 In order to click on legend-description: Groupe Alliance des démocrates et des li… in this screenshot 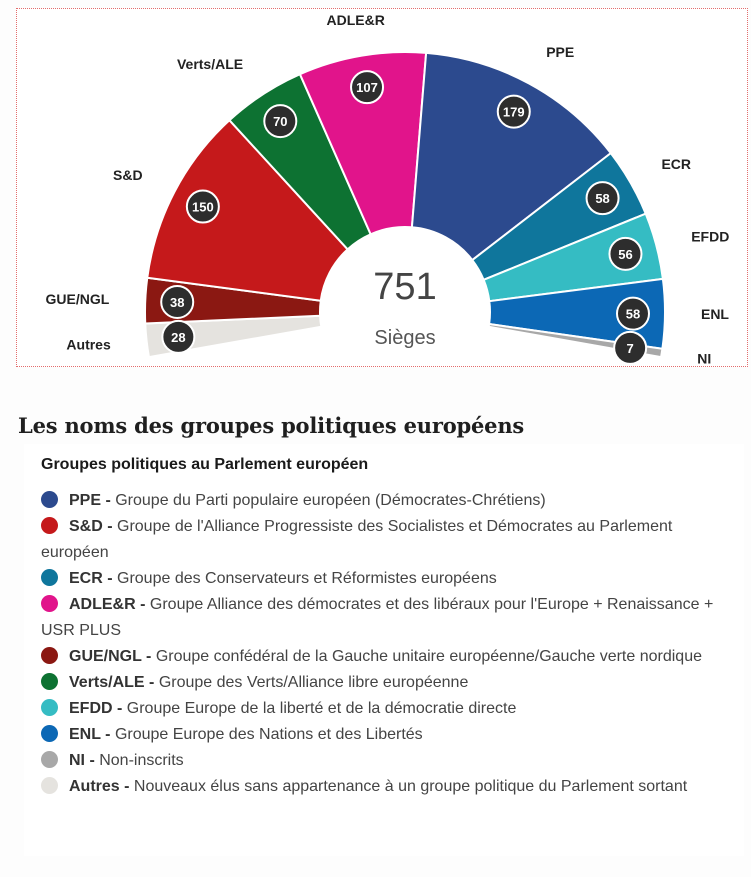, I will do `click(377, 617)`.